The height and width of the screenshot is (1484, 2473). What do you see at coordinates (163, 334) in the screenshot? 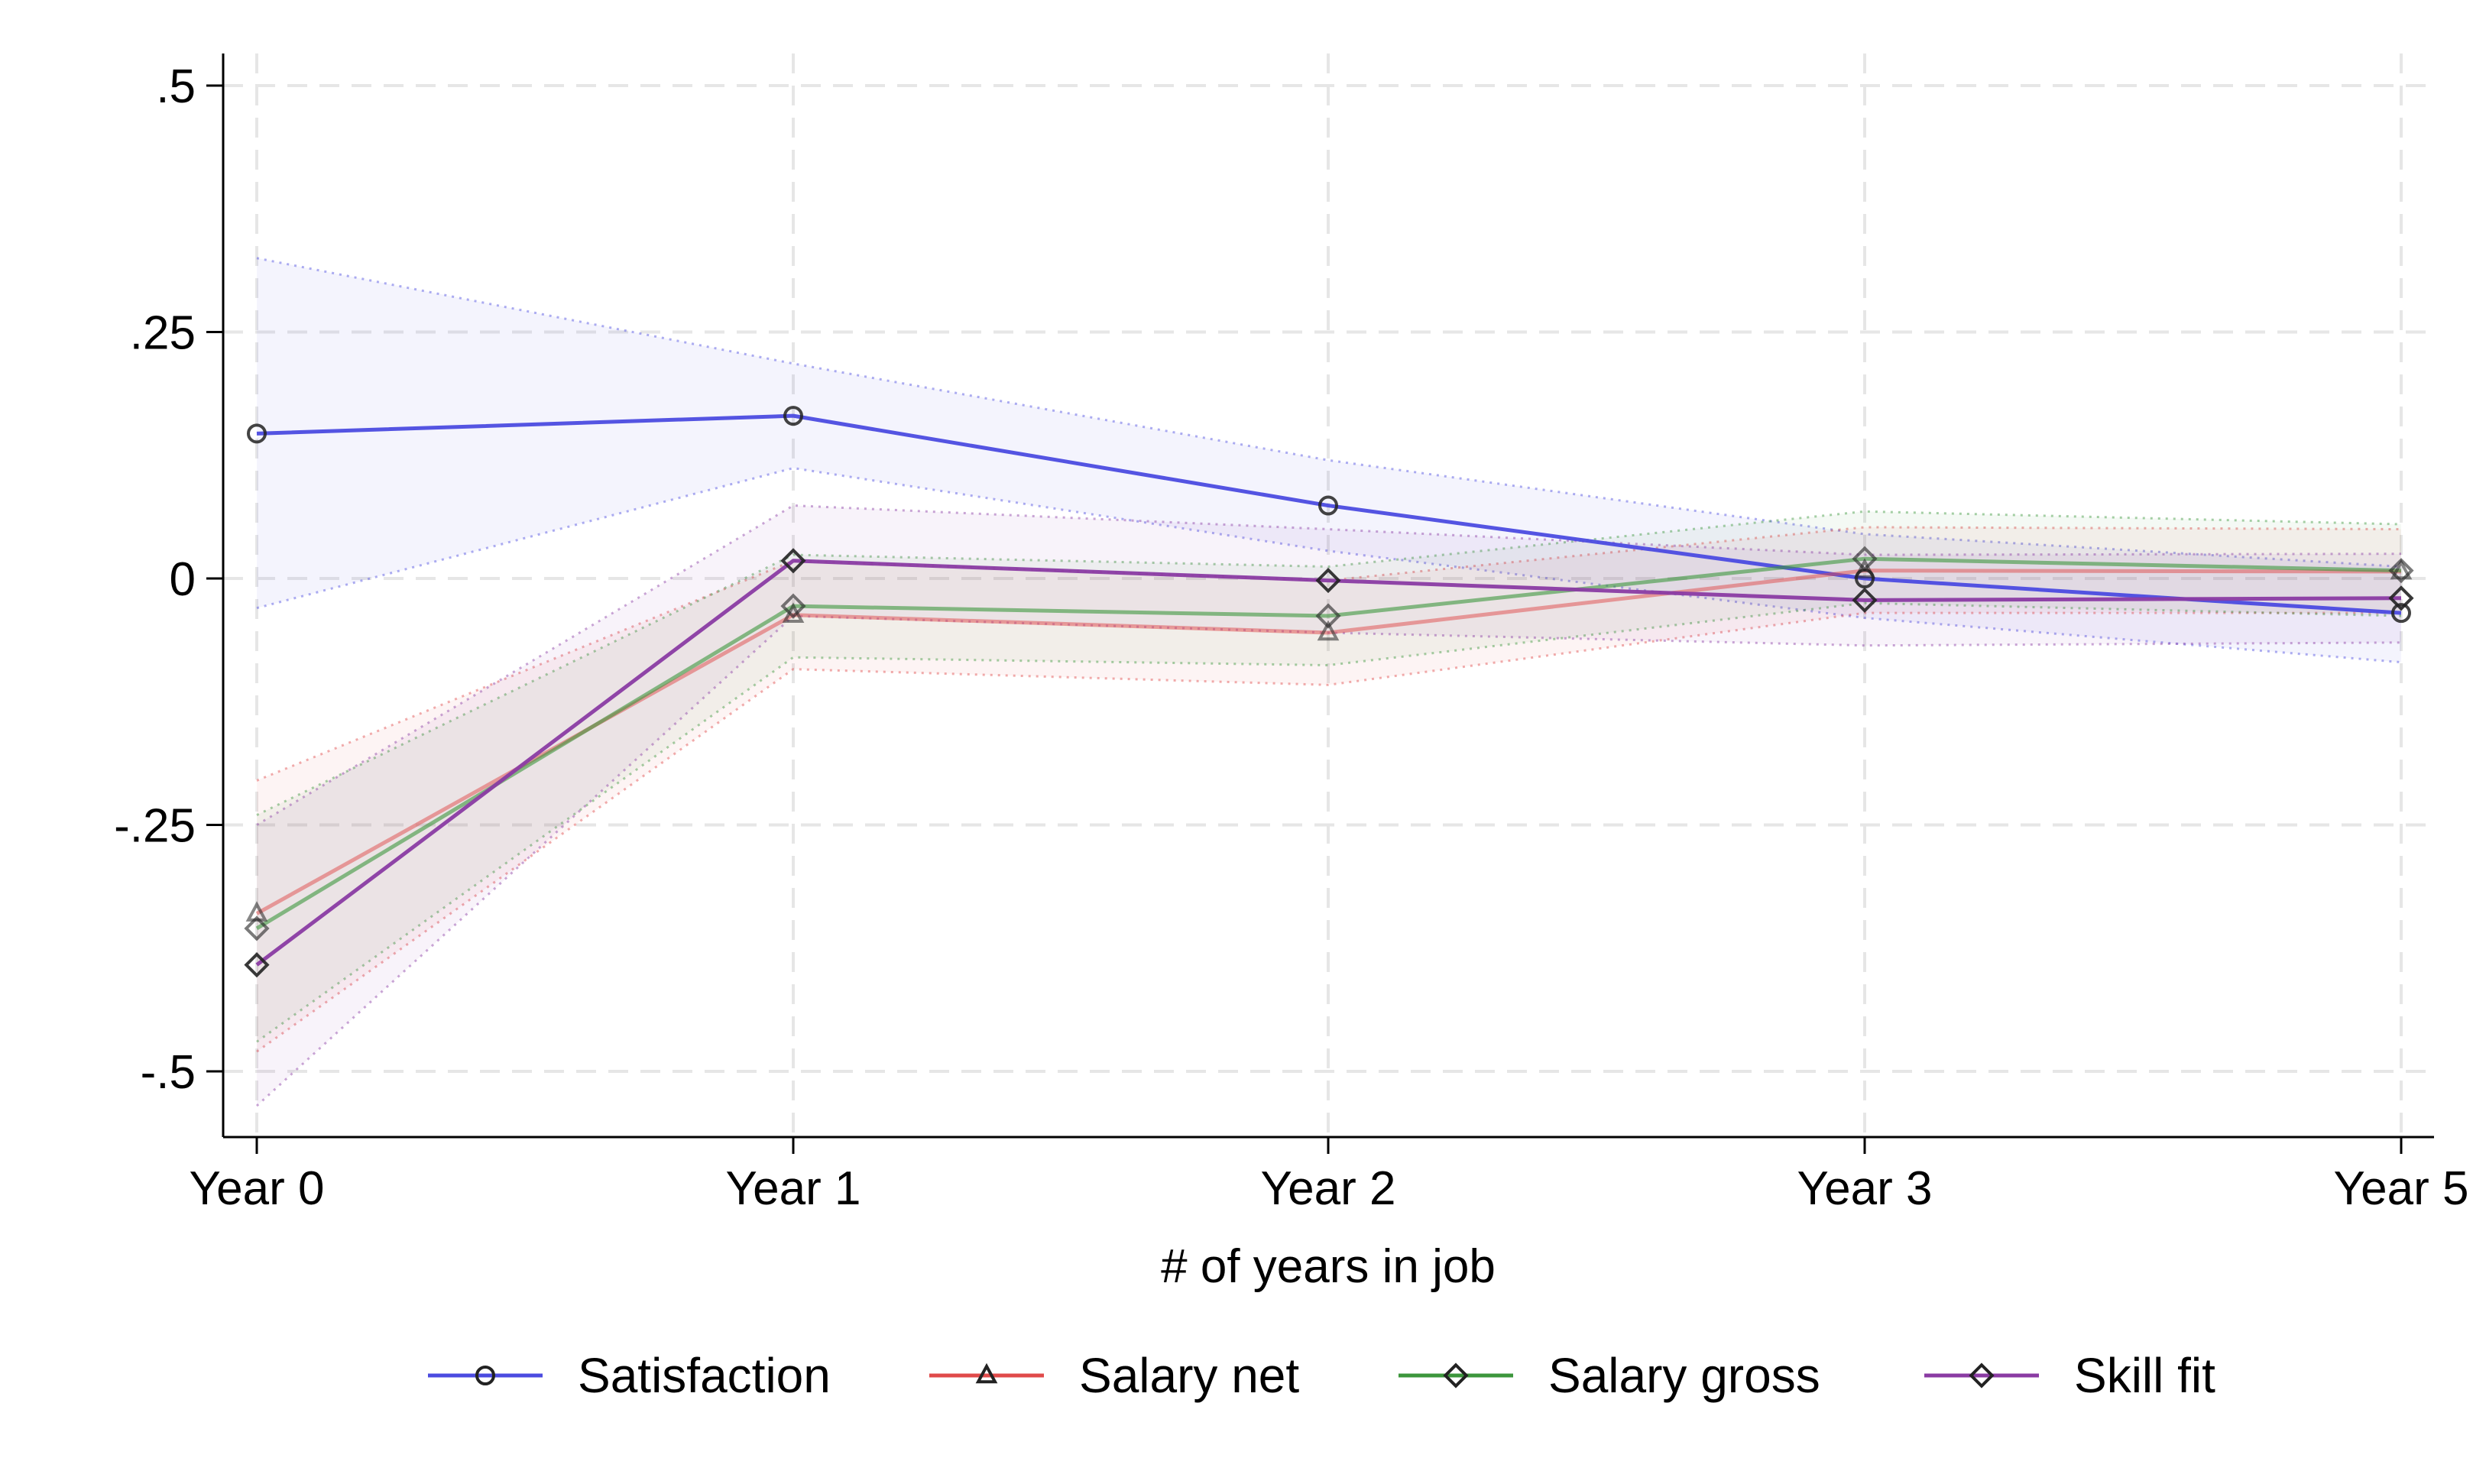
I see `y-tick-label: .25` at bounding box center [163, 334].